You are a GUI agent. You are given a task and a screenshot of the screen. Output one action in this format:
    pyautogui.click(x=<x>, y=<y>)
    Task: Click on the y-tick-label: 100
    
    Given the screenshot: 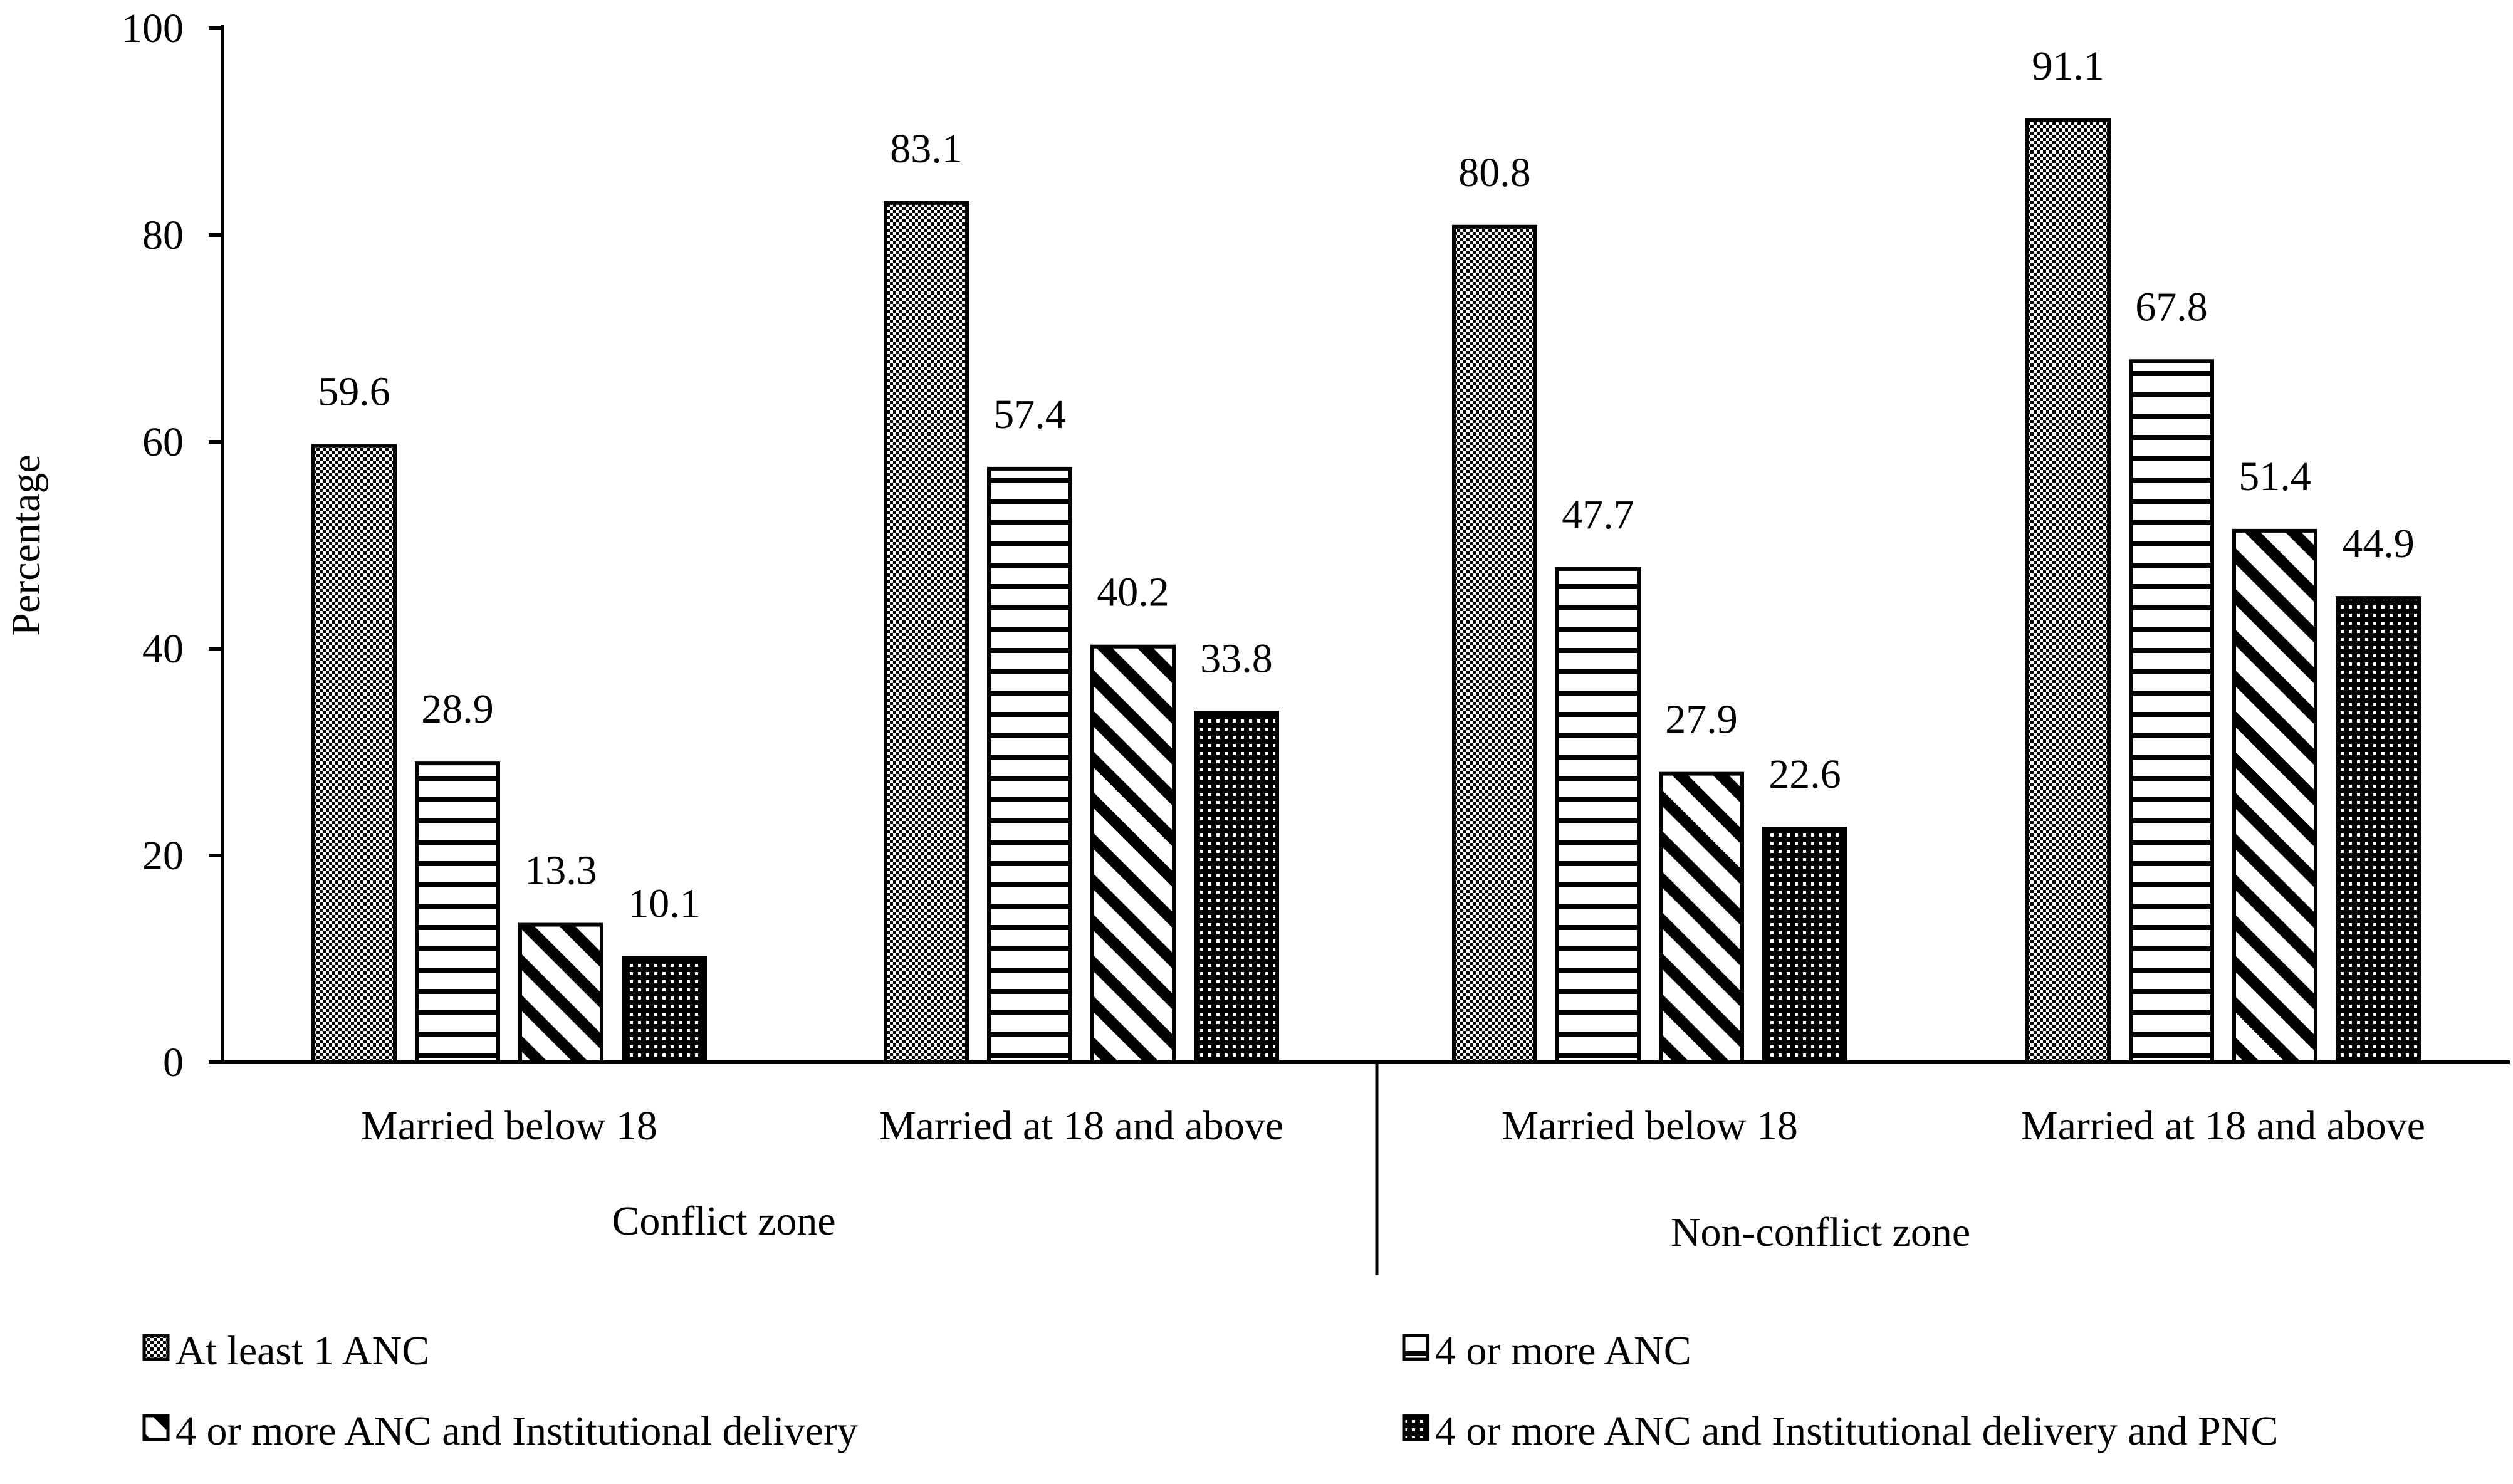 What is the action you would take?
    pyautogui.click(x=153, y=28)
    